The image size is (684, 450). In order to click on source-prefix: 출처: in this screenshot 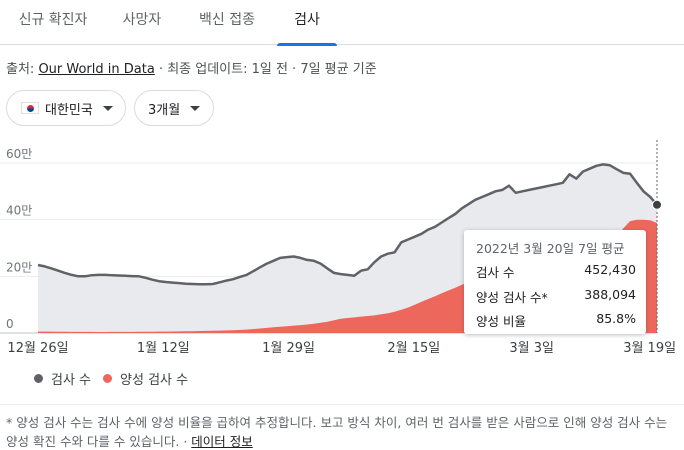, I will do `click(22, 69)`.